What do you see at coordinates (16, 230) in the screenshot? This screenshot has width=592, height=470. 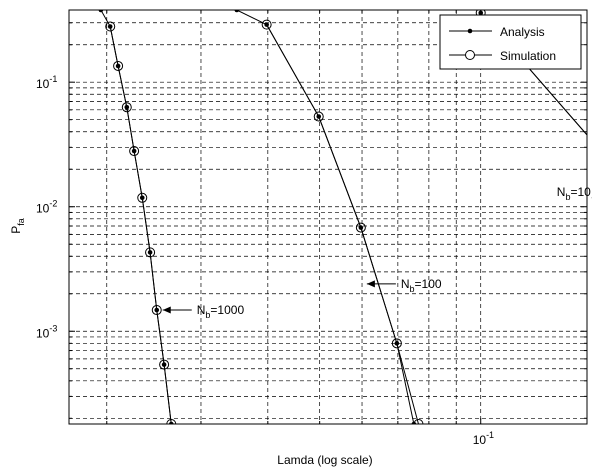 I see `y-axis-label-main: P` at bounding box center [16, 230].